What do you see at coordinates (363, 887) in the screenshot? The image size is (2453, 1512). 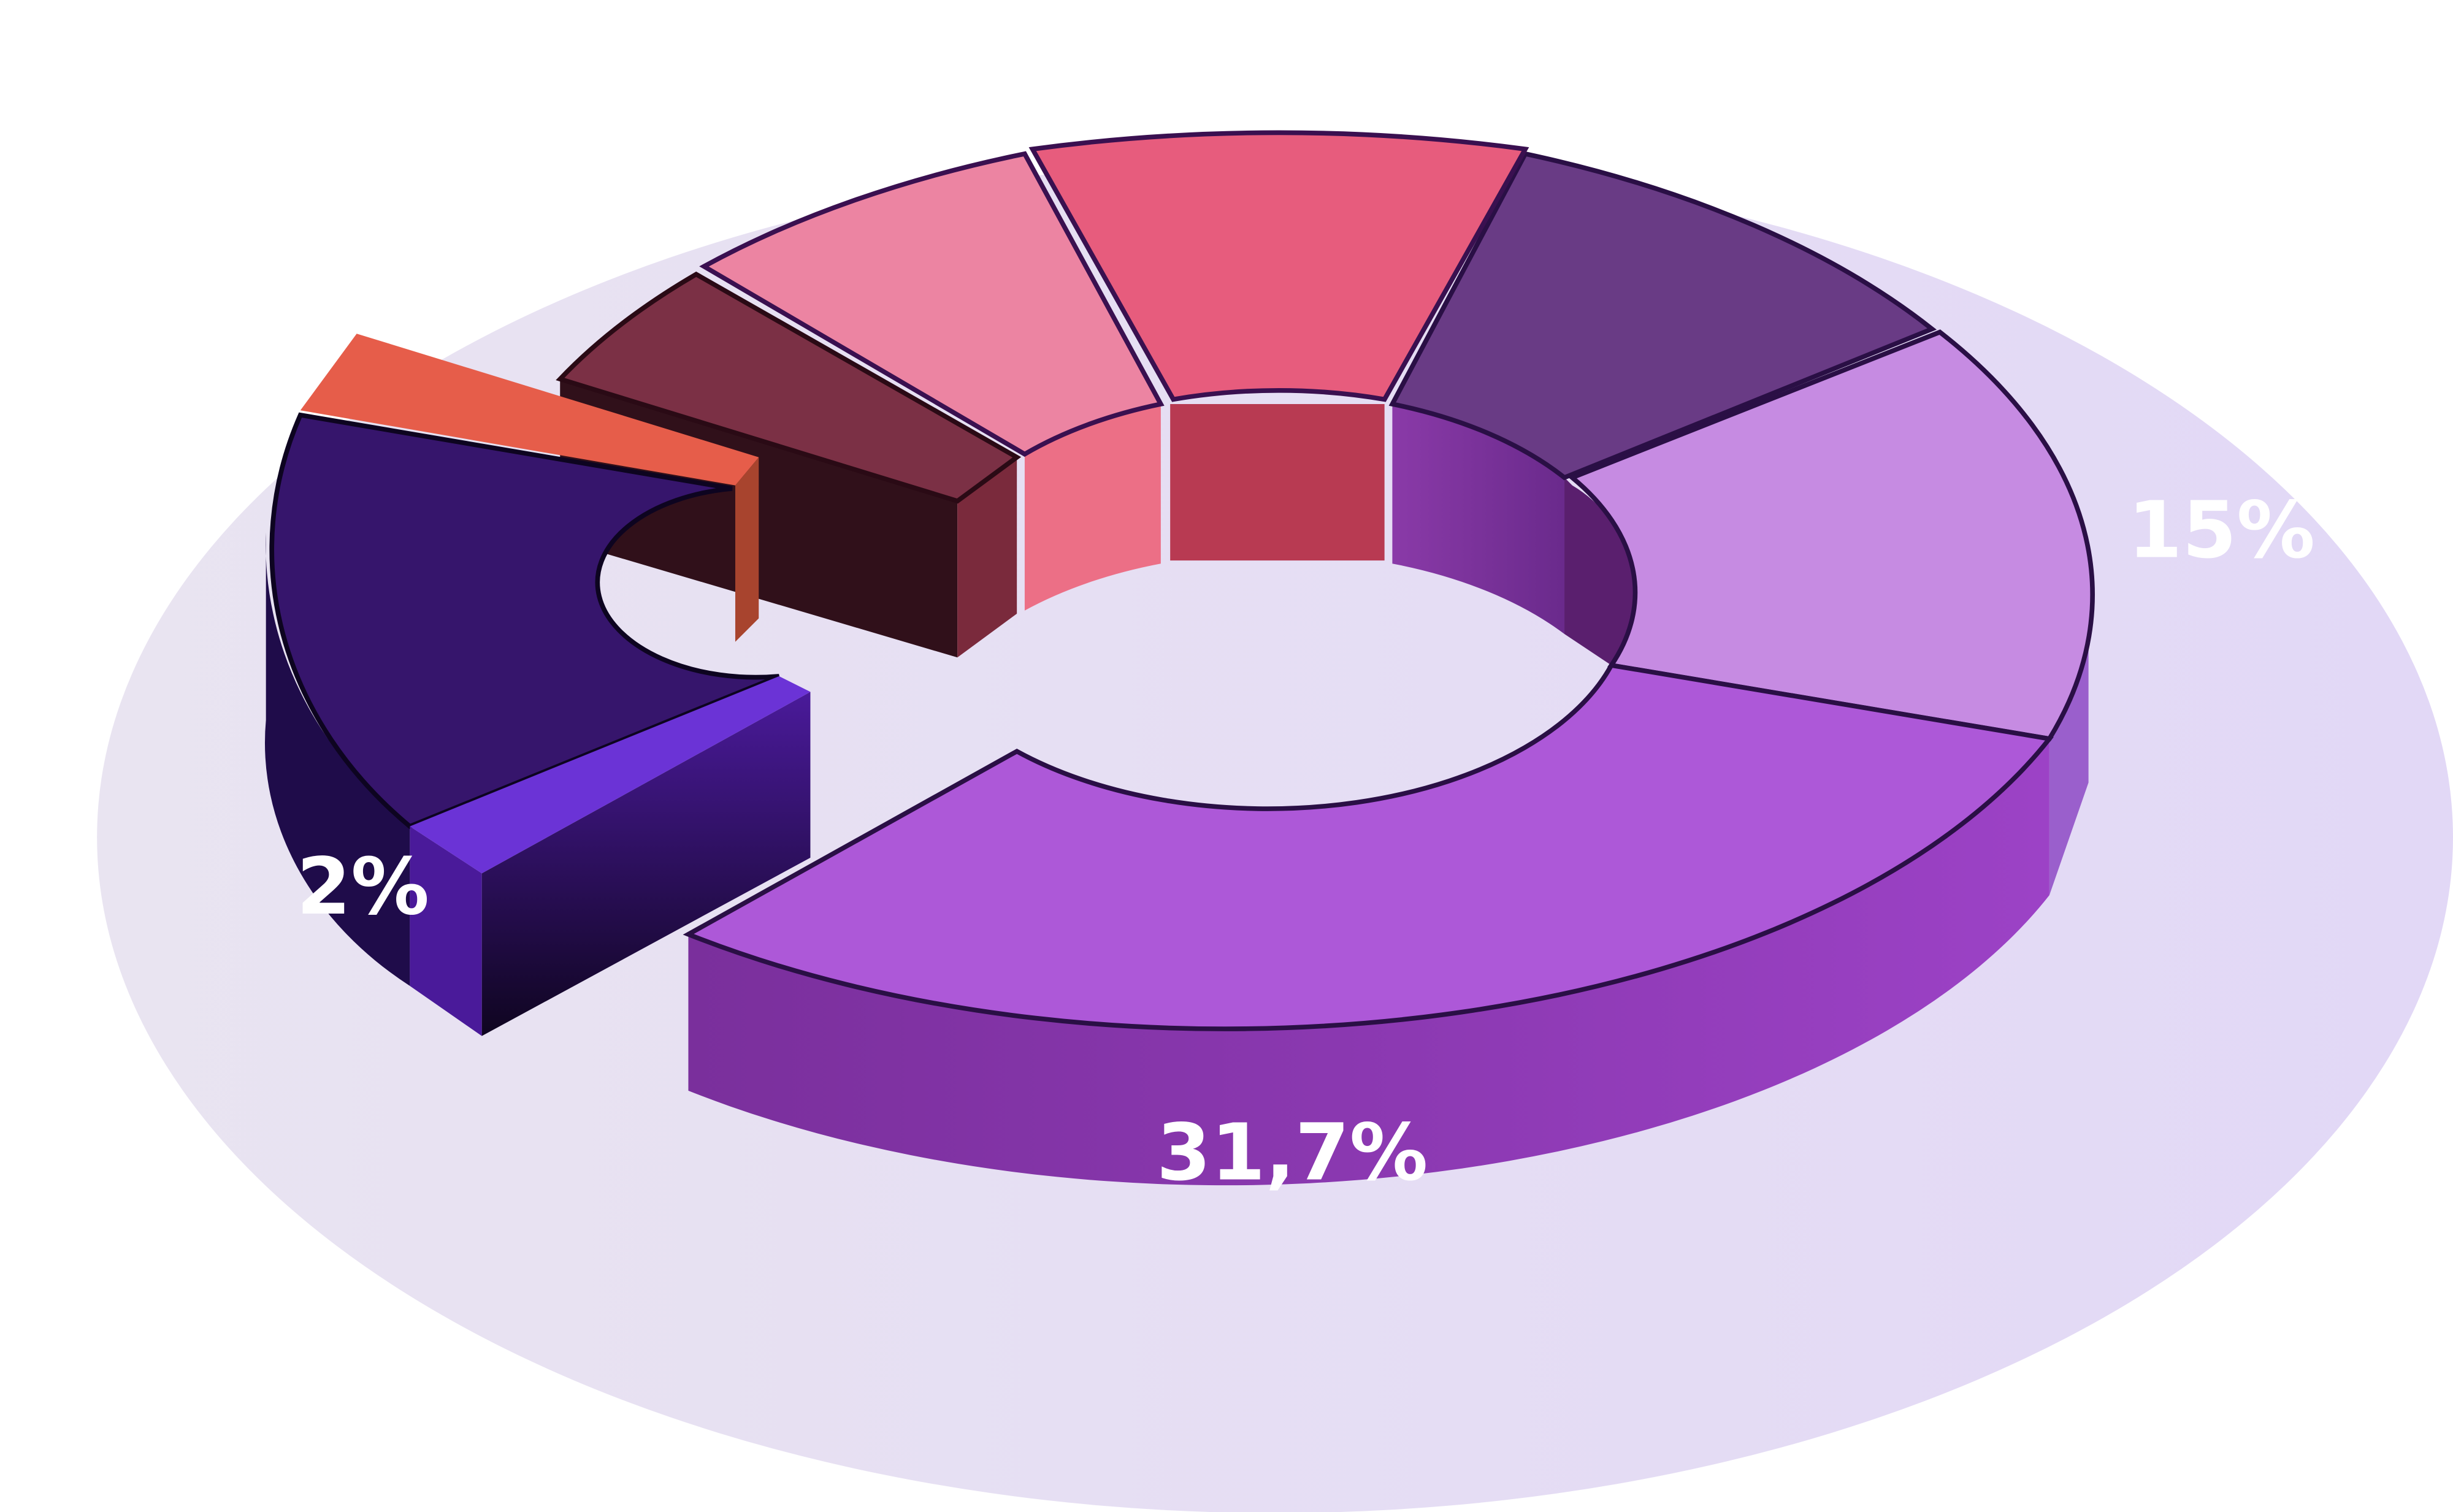 I see `value-label: 2%` at bounding box center [363, 887].